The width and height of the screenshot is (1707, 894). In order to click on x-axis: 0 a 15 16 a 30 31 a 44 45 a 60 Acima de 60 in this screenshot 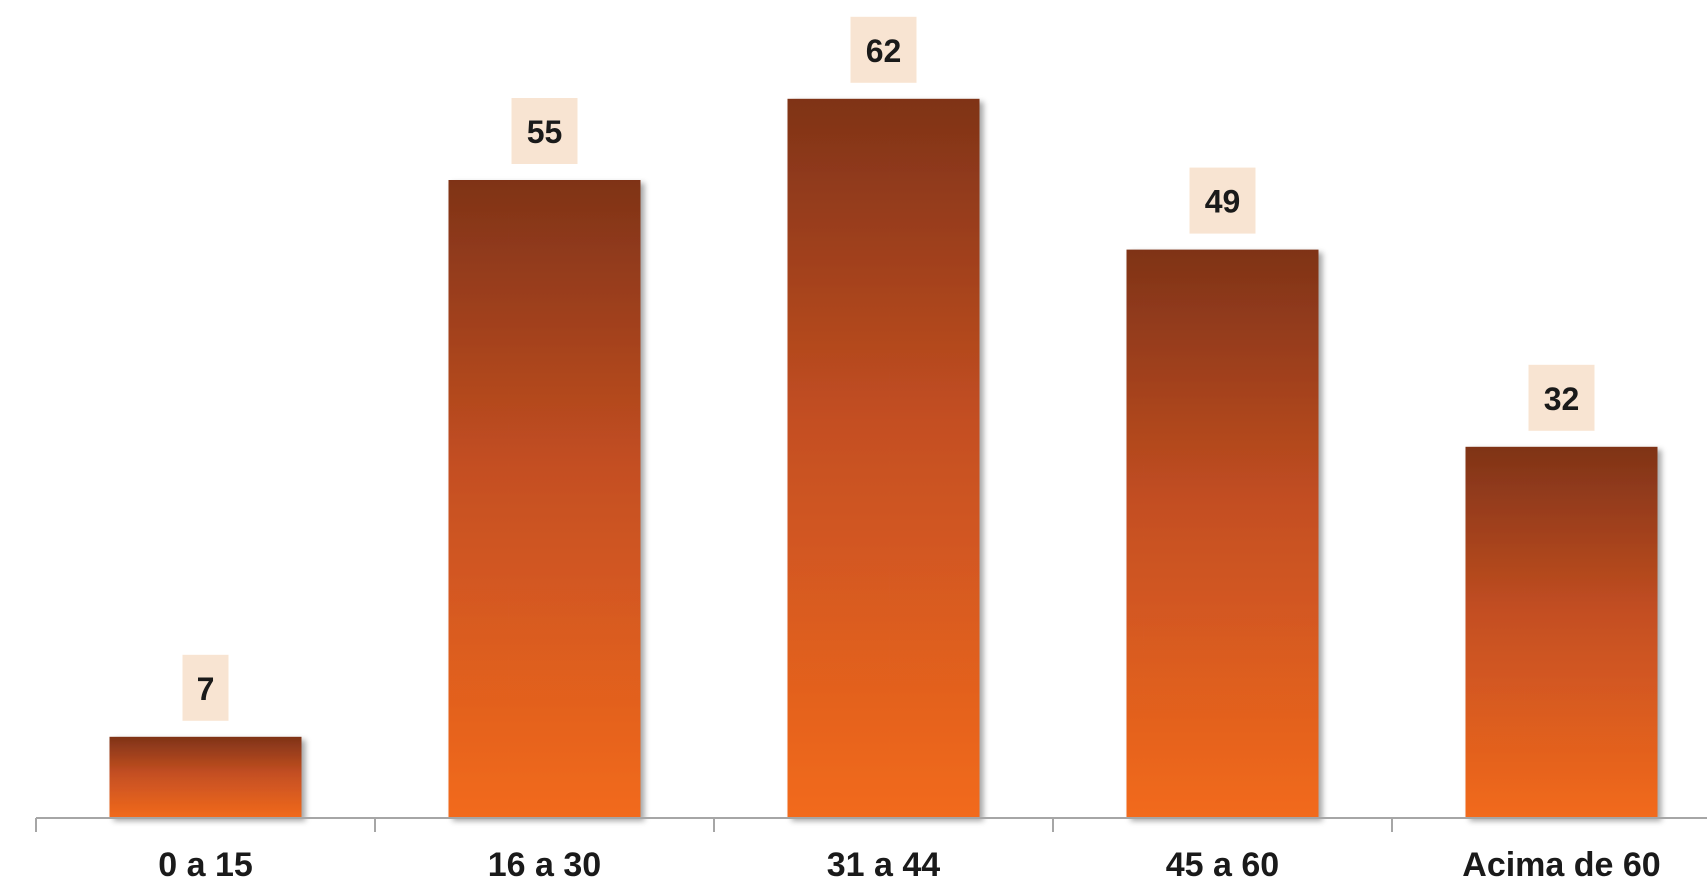, I will do `click(871, 850)`.